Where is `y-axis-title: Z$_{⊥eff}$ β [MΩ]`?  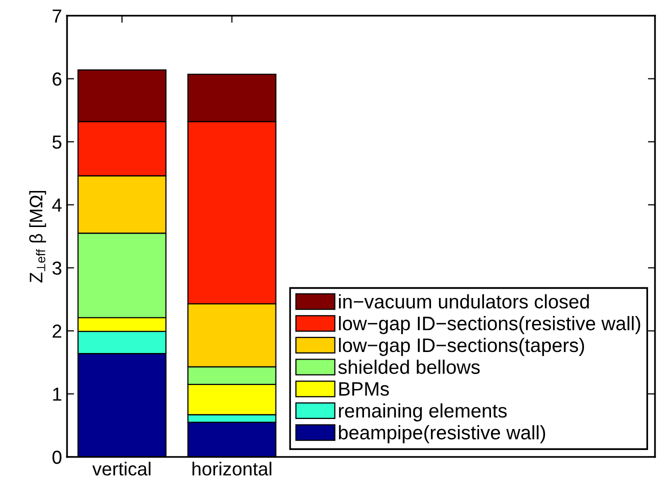
y-axis-title: Z$_{⊥eff}$ β [MΩ] is located at coordinates (37, 236).